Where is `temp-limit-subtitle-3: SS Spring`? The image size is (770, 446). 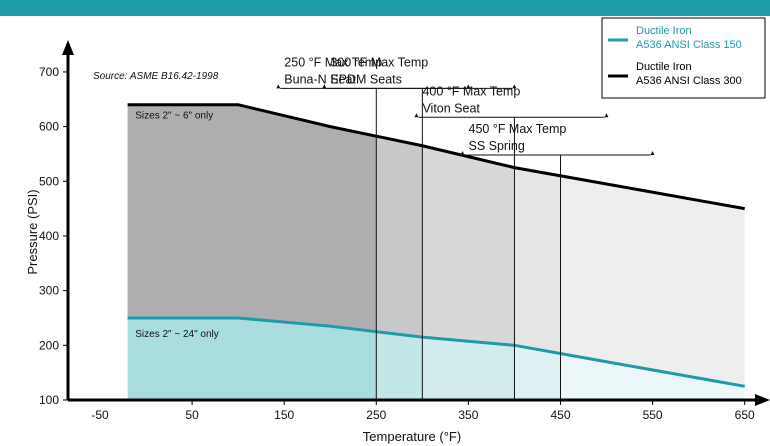 temp-limit-subtitle-3: SS Spring is located at coordinates (497, 146).